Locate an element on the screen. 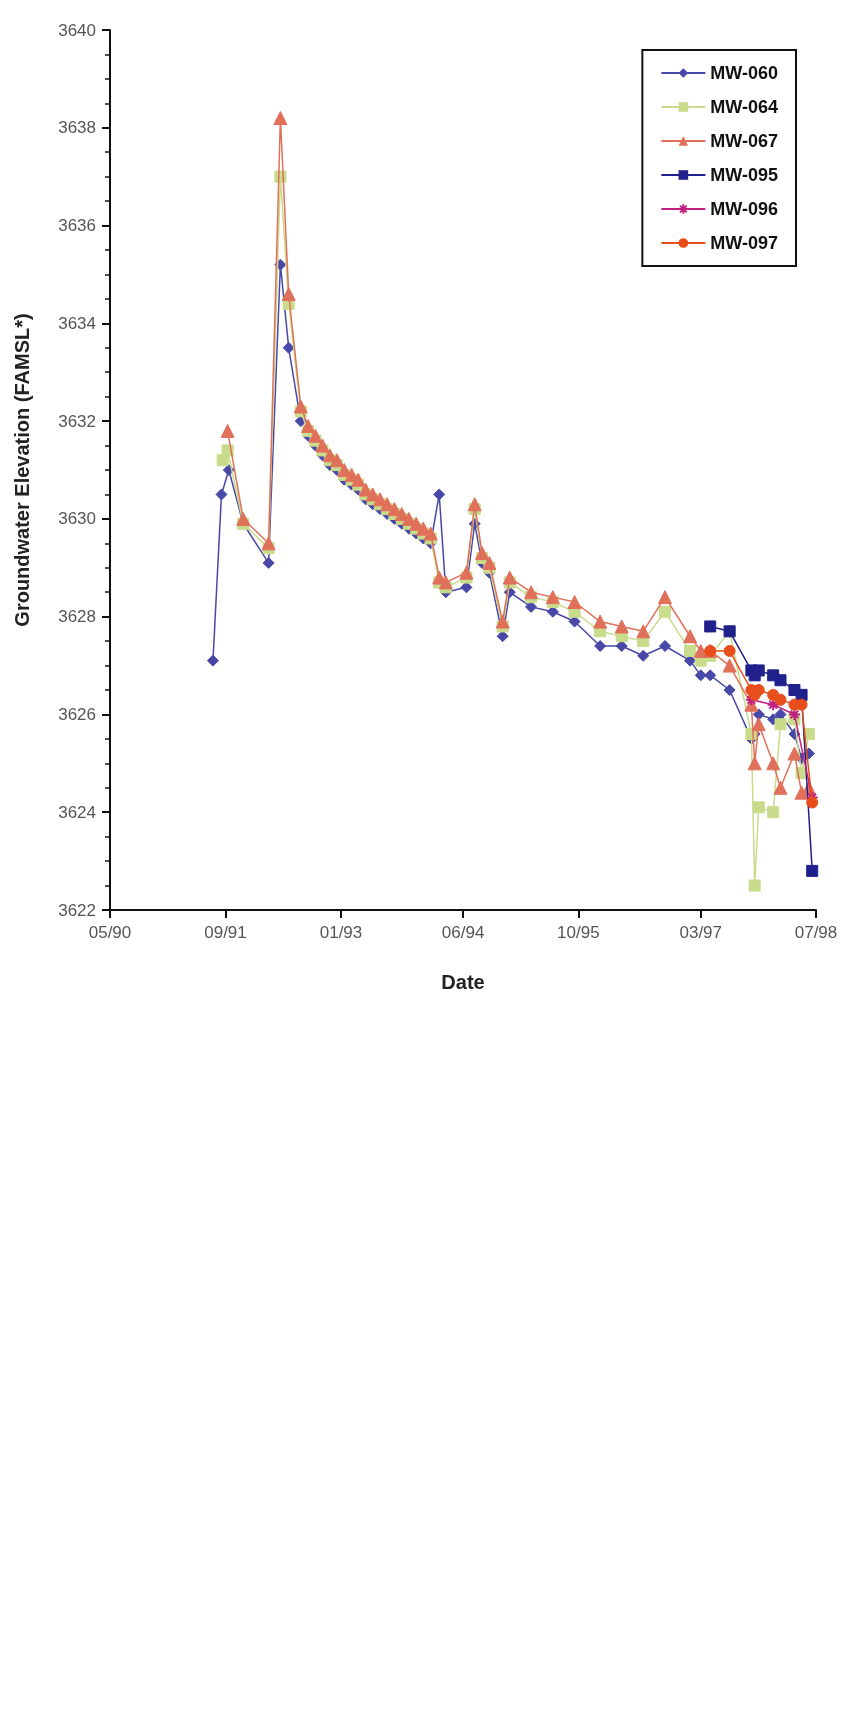 Image resolution: width=856 pixels, height=1724 pixels. y-tick-label: 3628 is located at coordinates (77, 617).